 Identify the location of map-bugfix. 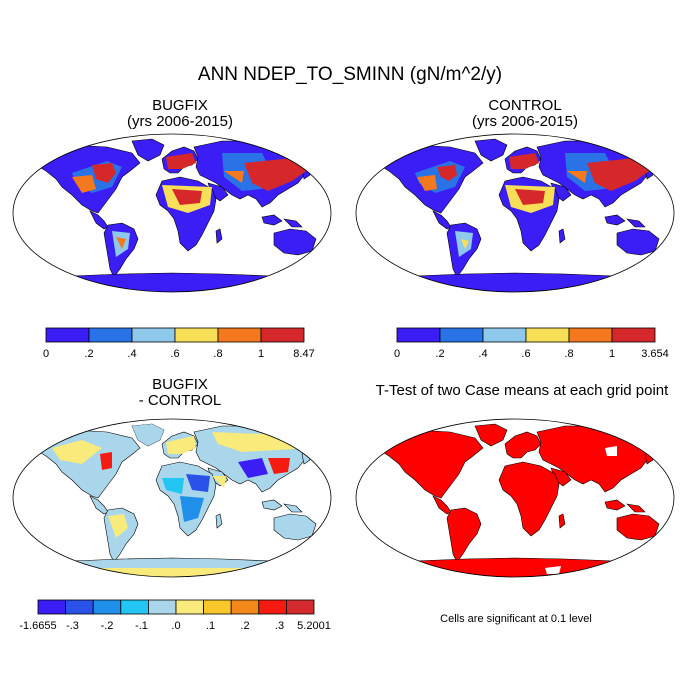
(172, 213).